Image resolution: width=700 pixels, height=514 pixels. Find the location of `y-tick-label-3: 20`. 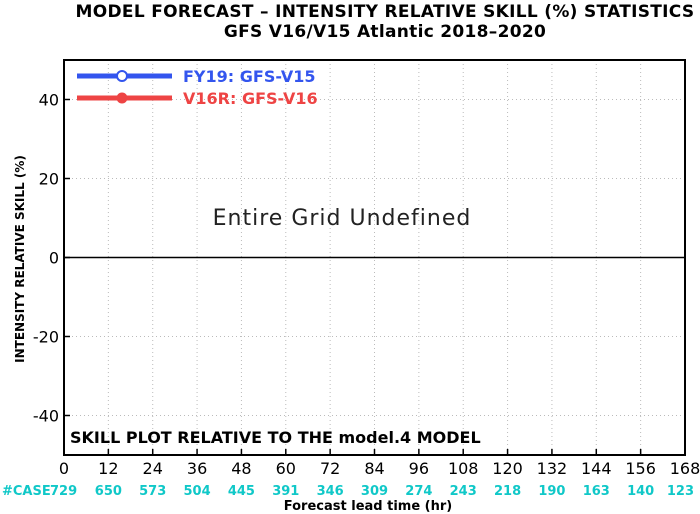

y-tick-label-3: 20 is located at coordinates (49, 179).